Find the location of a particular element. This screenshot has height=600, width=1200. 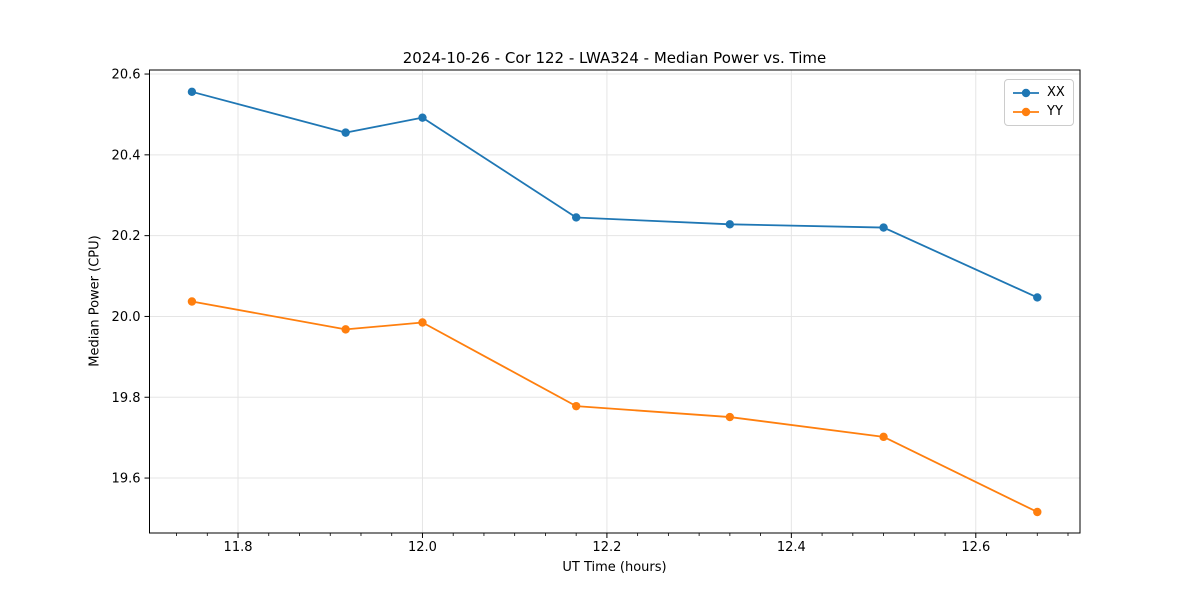

x-tick-label: 11.8 is located at coordinates (238, 547).